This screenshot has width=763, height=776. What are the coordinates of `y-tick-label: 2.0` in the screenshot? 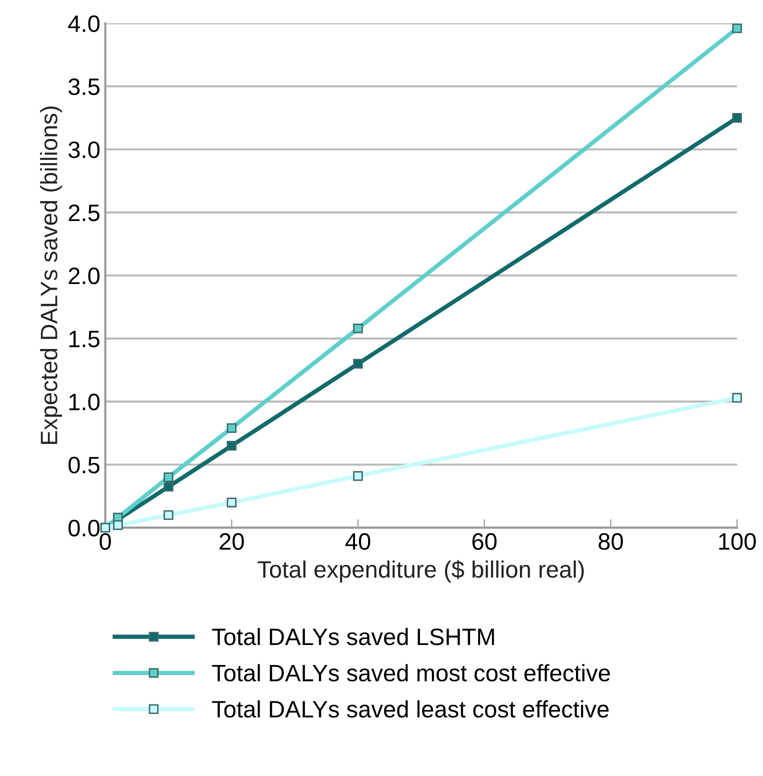 It's located at (84, 276).